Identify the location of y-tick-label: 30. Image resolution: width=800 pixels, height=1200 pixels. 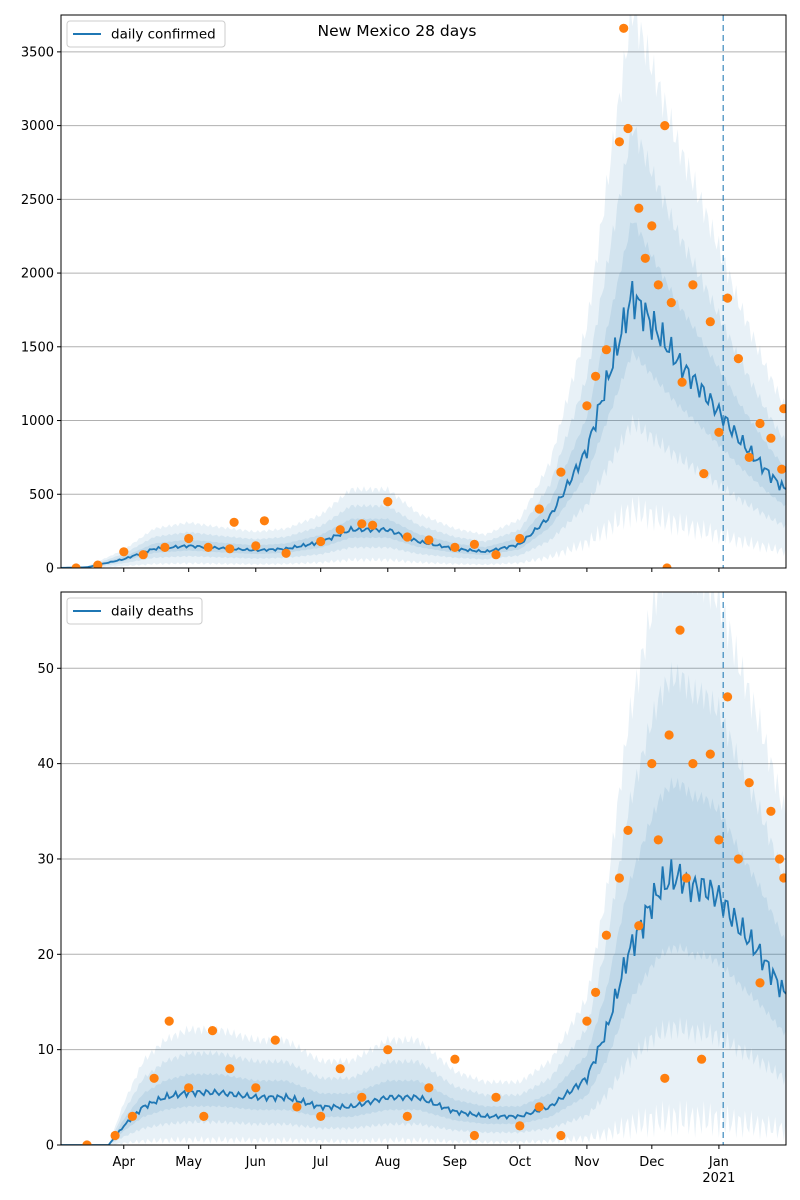
(45, 859).